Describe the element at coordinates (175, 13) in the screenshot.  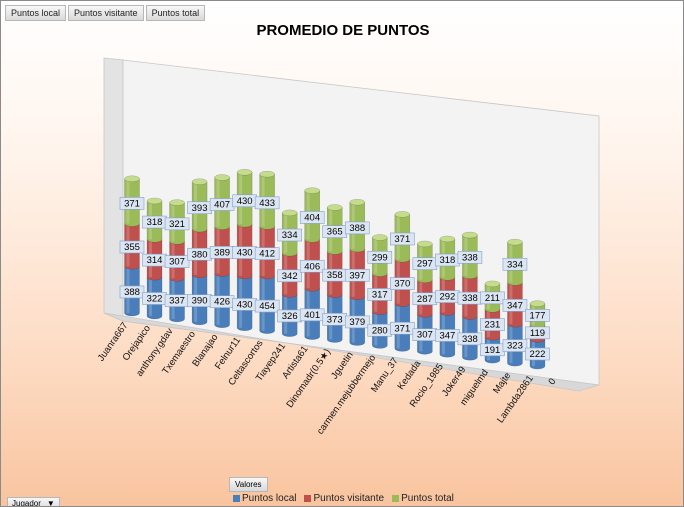
I see `field-button-puntos-total: Puntos total` at that location.